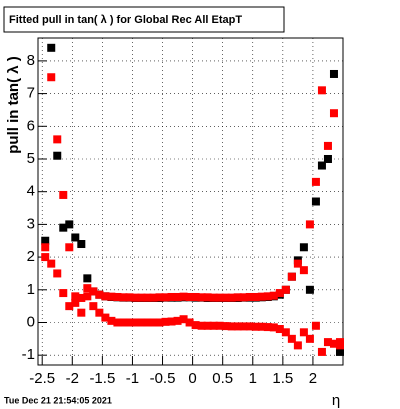  What do you see at coordinates (31, 158) in the screenshot?
I see `y-tick-label: 5` at bounding box center [31, 158].